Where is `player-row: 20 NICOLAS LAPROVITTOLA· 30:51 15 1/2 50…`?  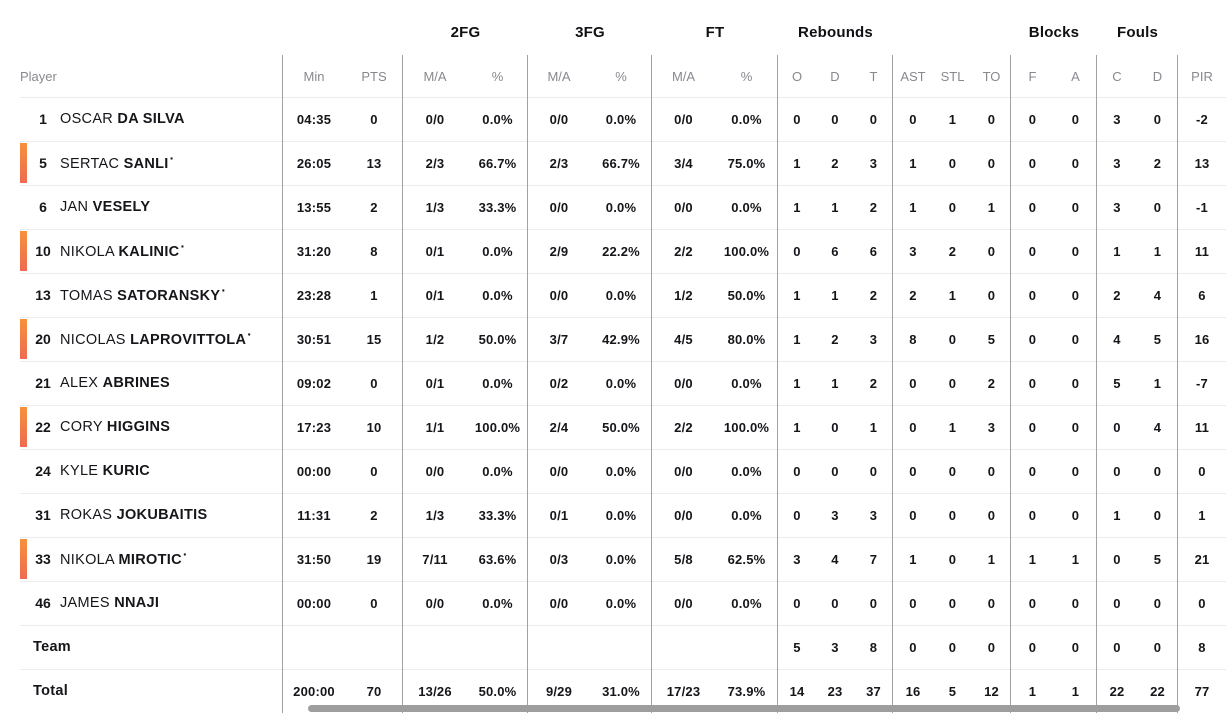 player-row: 20 NICOLAS LAPROVITTOLA· 30:51 15 1/2 50… is located at coordinates (613, 339).